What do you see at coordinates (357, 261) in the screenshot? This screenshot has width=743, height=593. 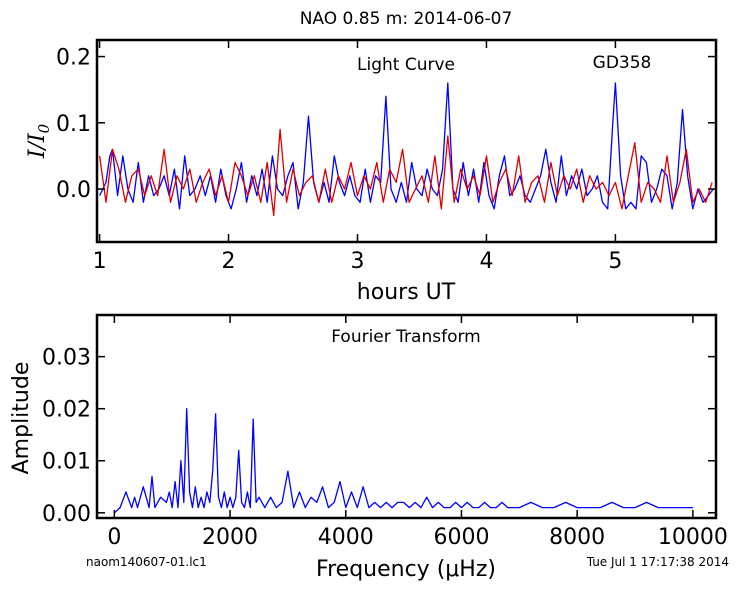 I see `light-curve-xtick-label: 3` at bounding box center [357, 261].